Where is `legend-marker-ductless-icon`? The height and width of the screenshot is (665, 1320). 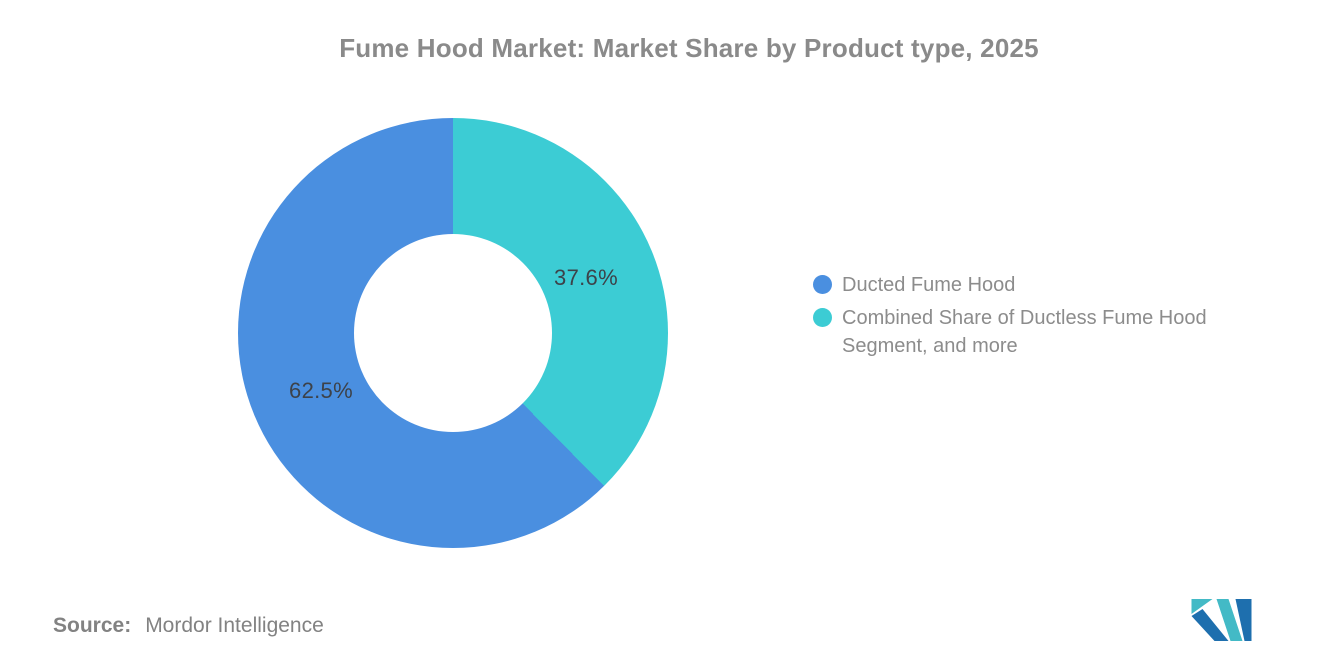 legend-marker-ductless-icon is located at coordinates (822, 317).